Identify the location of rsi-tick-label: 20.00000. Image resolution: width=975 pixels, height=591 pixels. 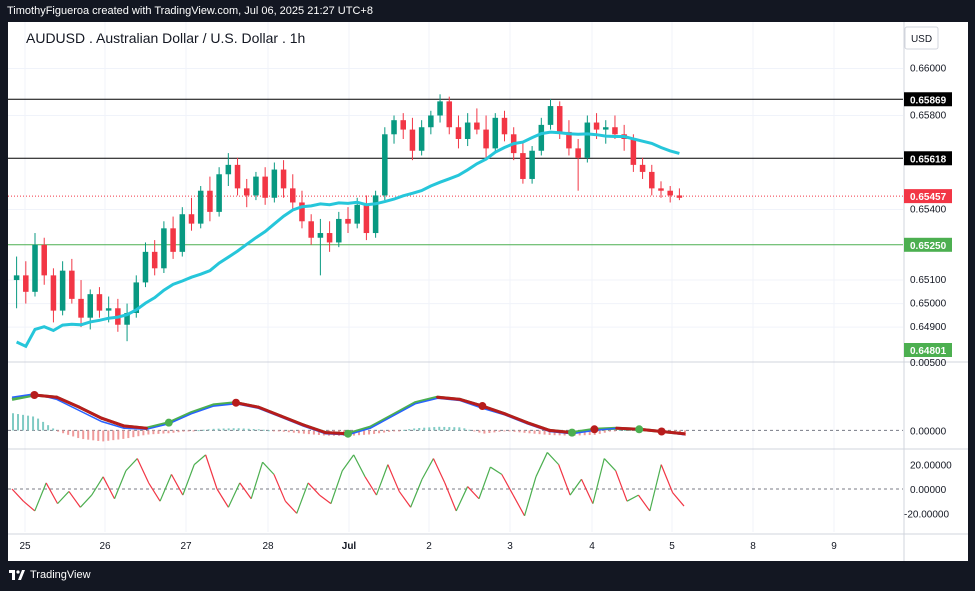
(931, 466).